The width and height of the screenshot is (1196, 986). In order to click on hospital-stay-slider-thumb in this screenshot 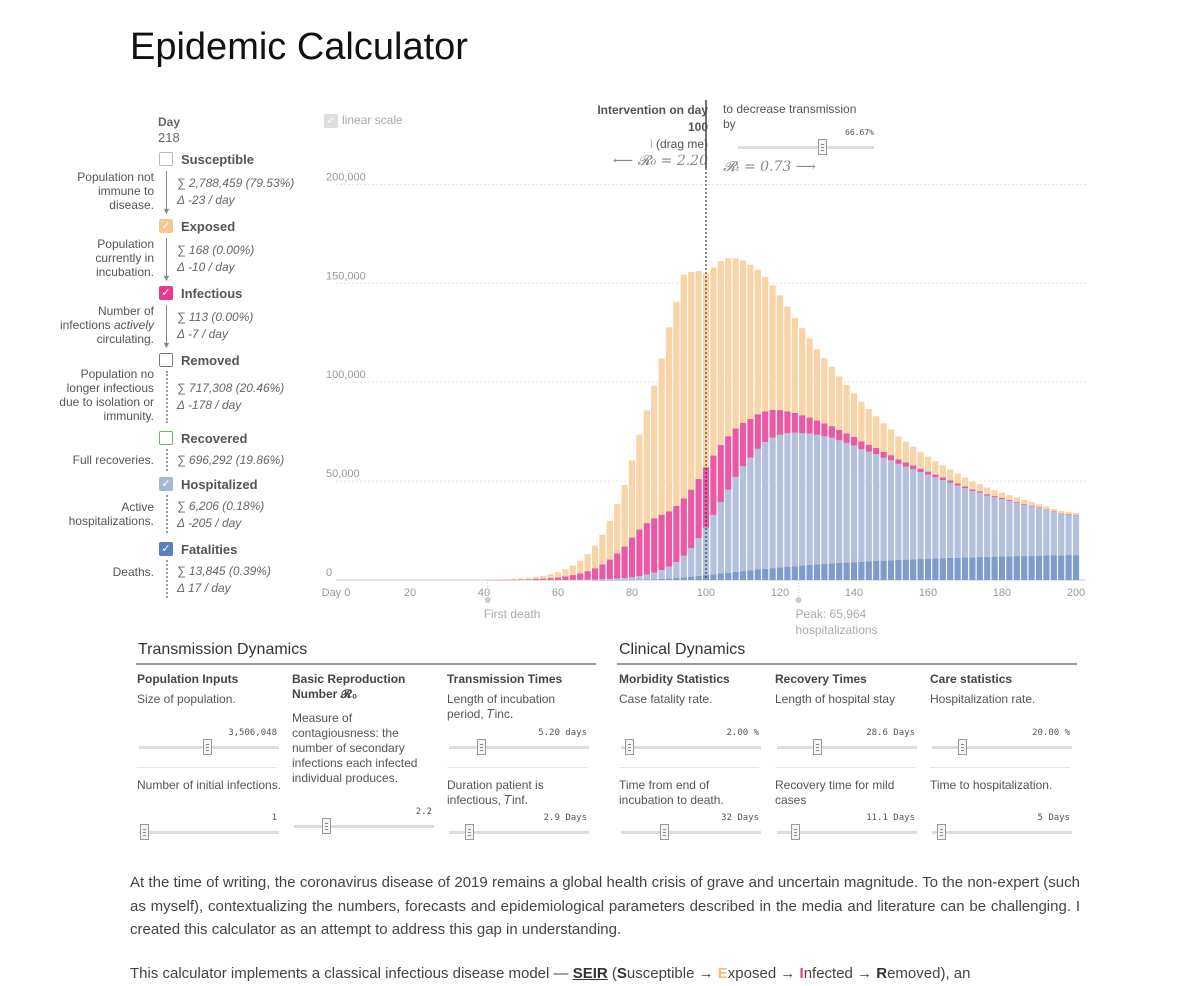, I will do `click(817, 747)`.